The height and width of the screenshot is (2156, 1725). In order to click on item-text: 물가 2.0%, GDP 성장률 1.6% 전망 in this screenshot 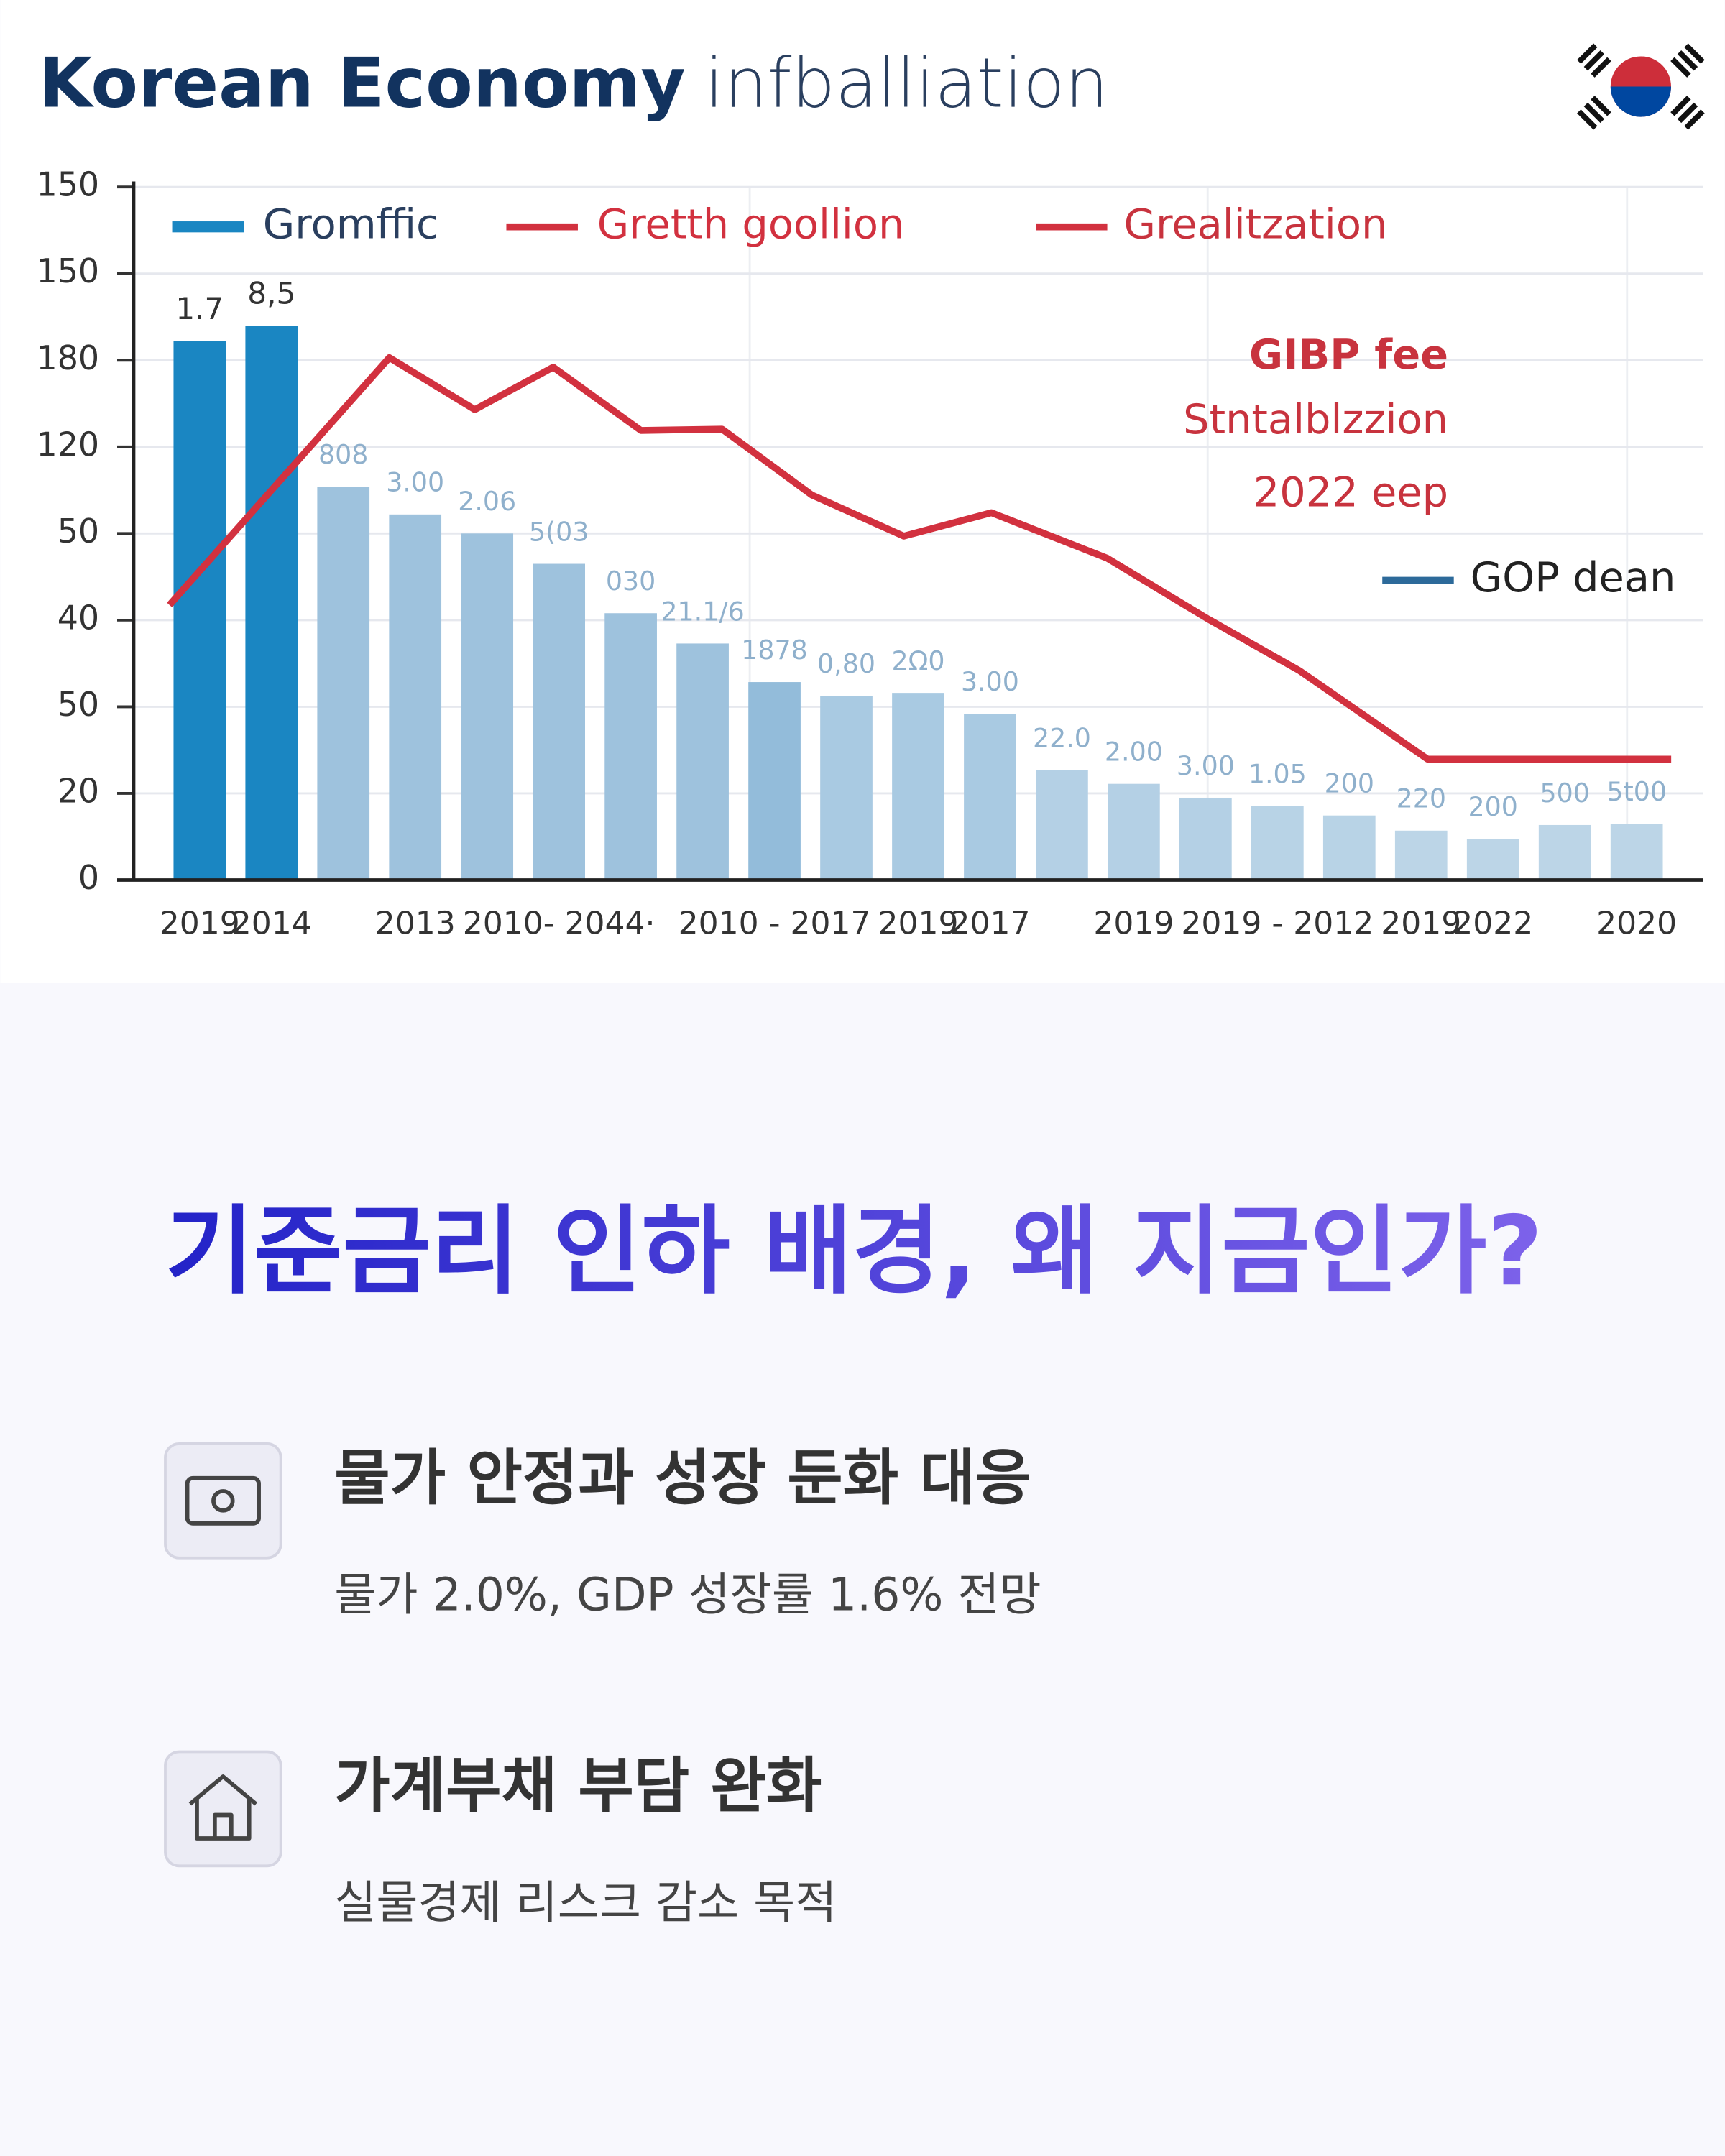, I will do `click(687, 1594)`.